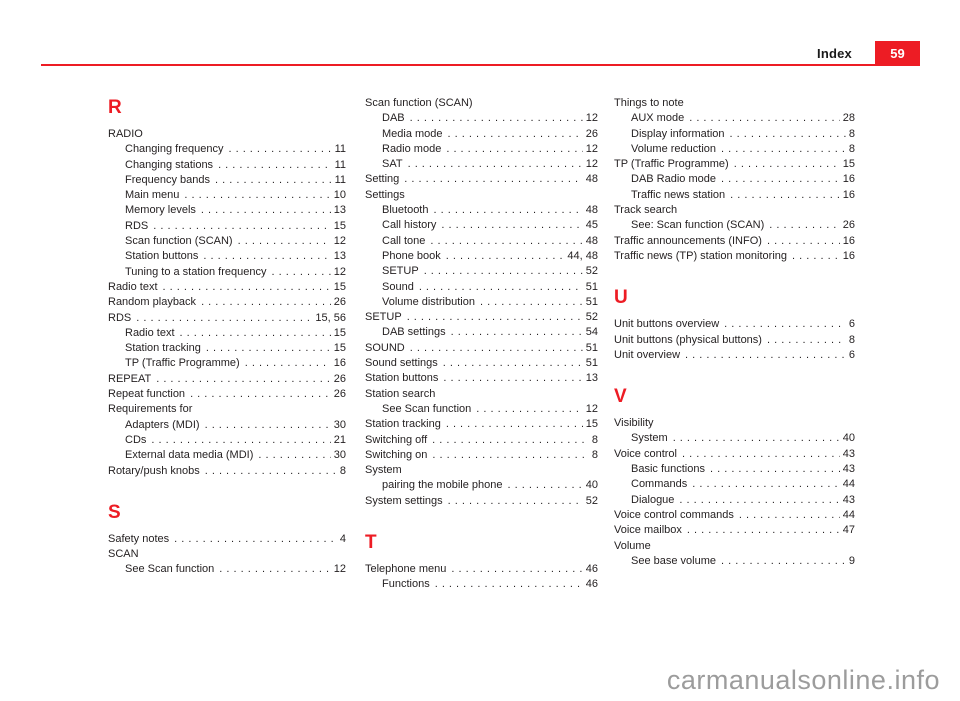 Image resolution: width=960 pixels, height=701 pixels. What do you see at coordinates (481, 103) in the screenshot?
I see `index-entry: Scan function (SCAN)` at bounding box center [481, 103].